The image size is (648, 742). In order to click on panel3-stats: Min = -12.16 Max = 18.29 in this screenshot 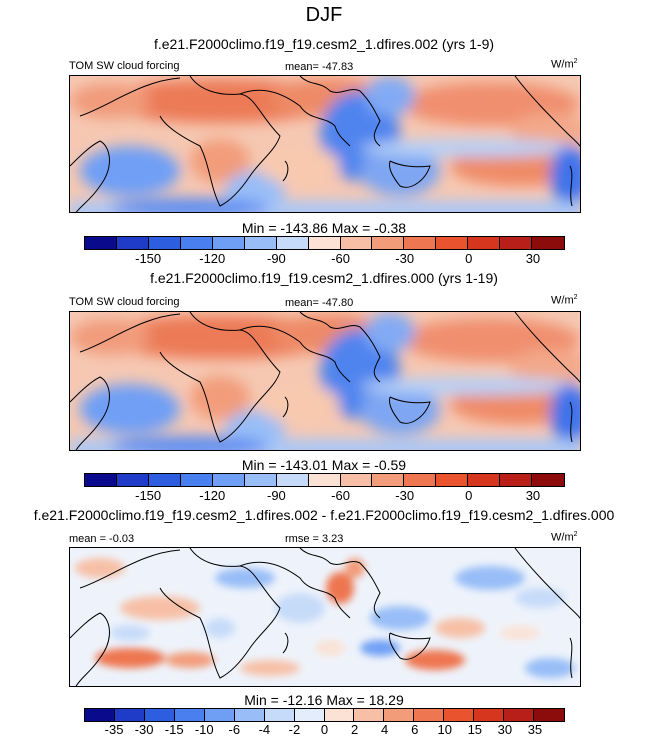, I will do `click(324, 700)`.